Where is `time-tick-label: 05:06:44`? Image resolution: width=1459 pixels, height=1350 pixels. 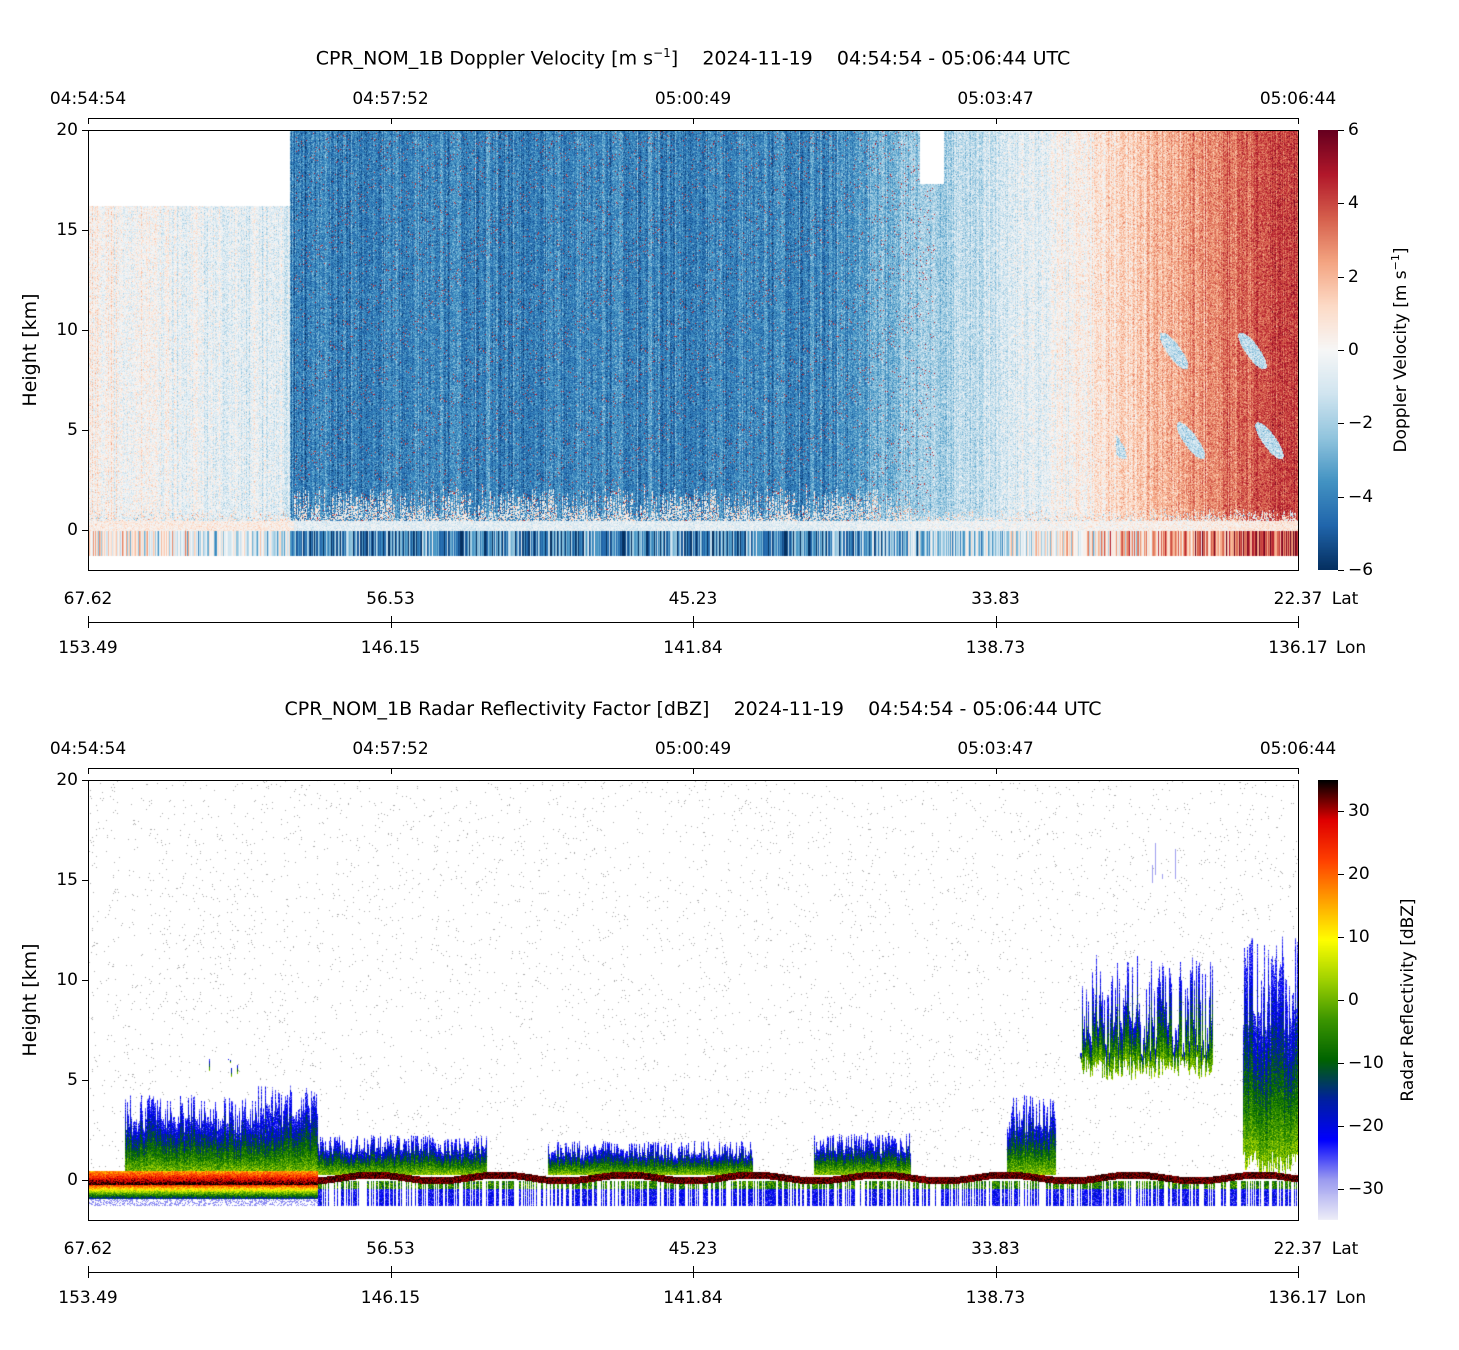 time-tick-label: 05:06:44 is located at coordinates (1298, 99).